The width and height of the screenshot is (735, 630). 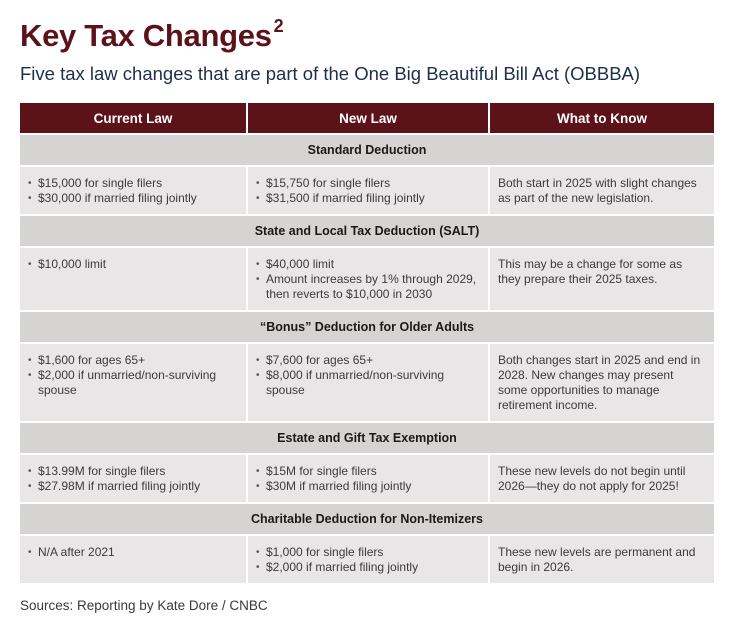 I want to click on list-item: $31,500 if married filing jointly, so click(x=368, y=198).